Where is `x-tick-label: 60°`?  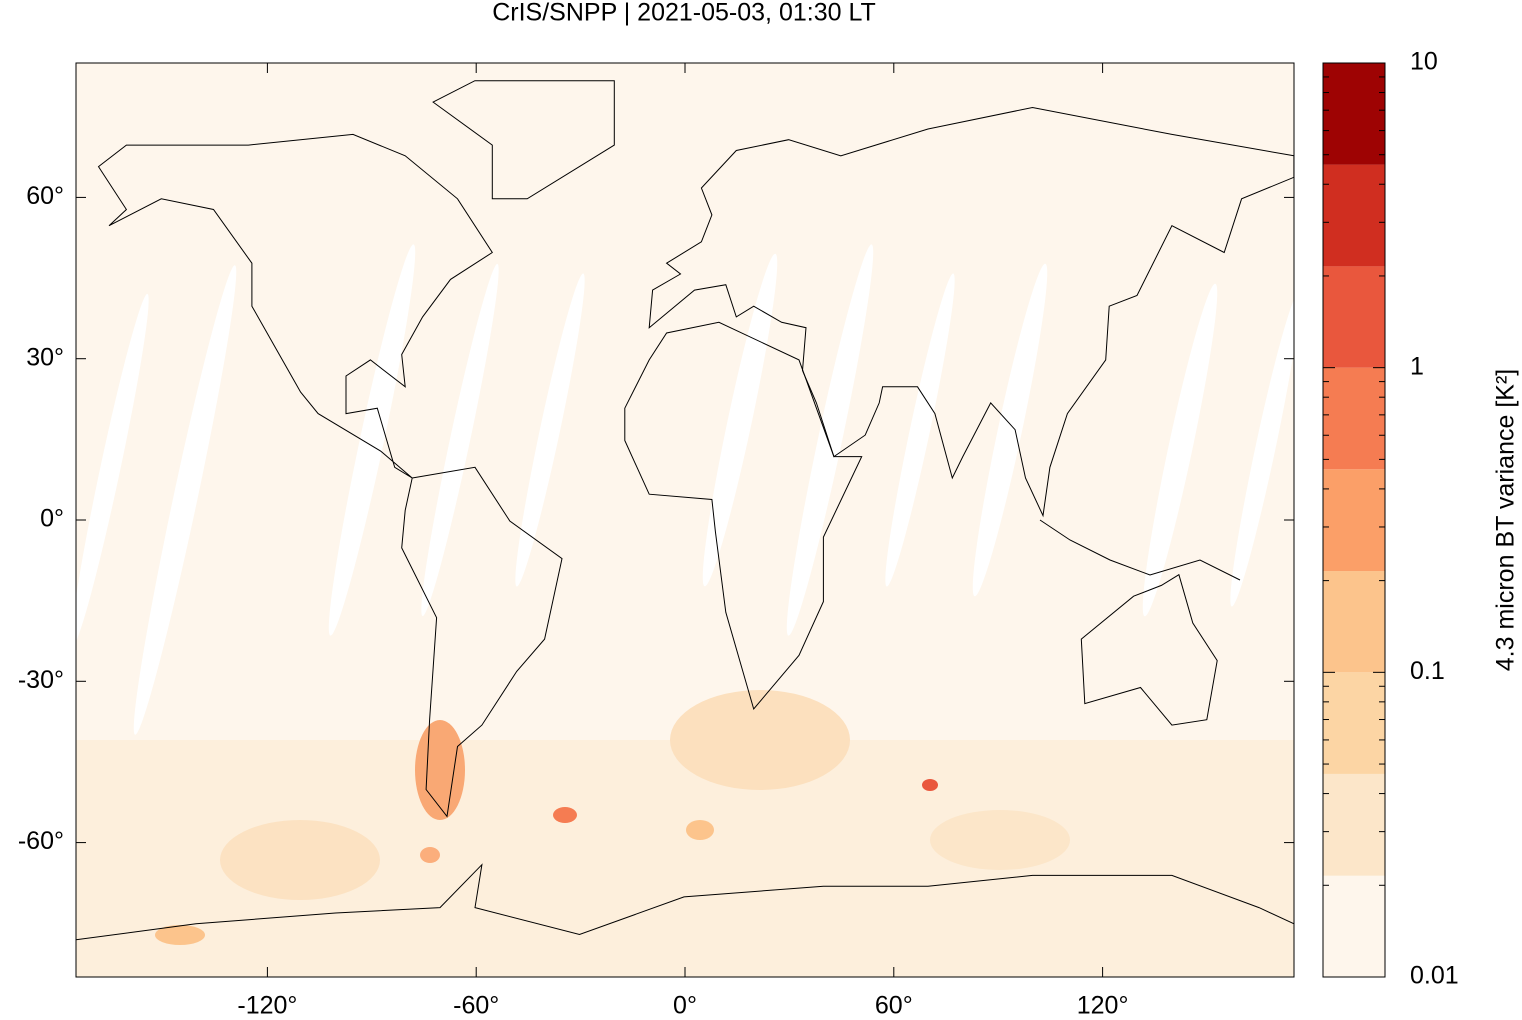
x-tick-label: 60° is located at coordinates (894, 1006).